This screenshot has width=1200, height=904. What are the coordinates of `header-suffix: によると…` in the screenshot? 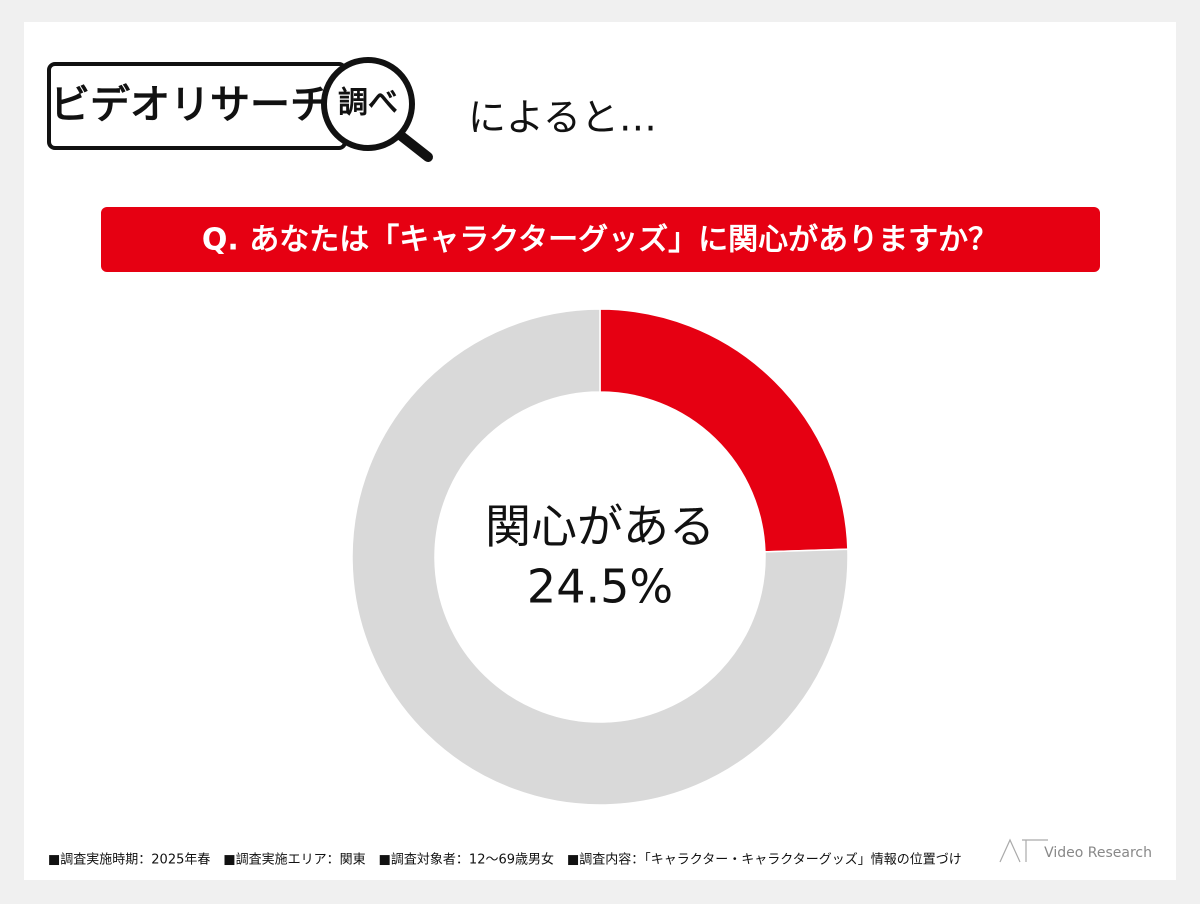 It's located at (562, 118).